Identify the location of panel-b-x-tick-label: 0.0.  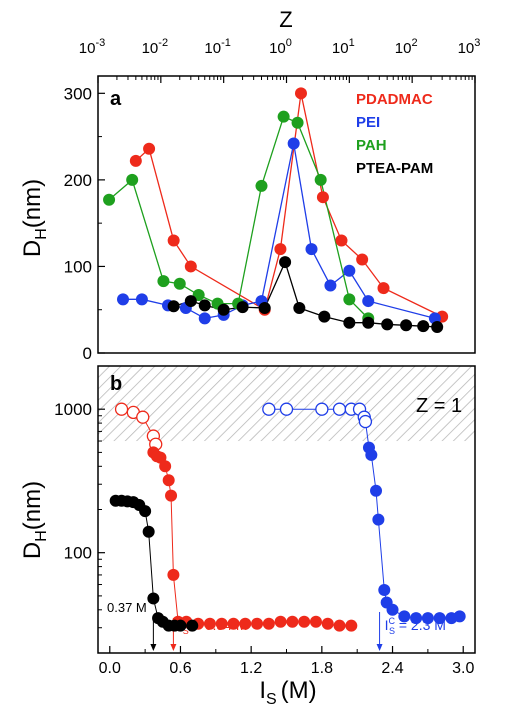
(110, 668).